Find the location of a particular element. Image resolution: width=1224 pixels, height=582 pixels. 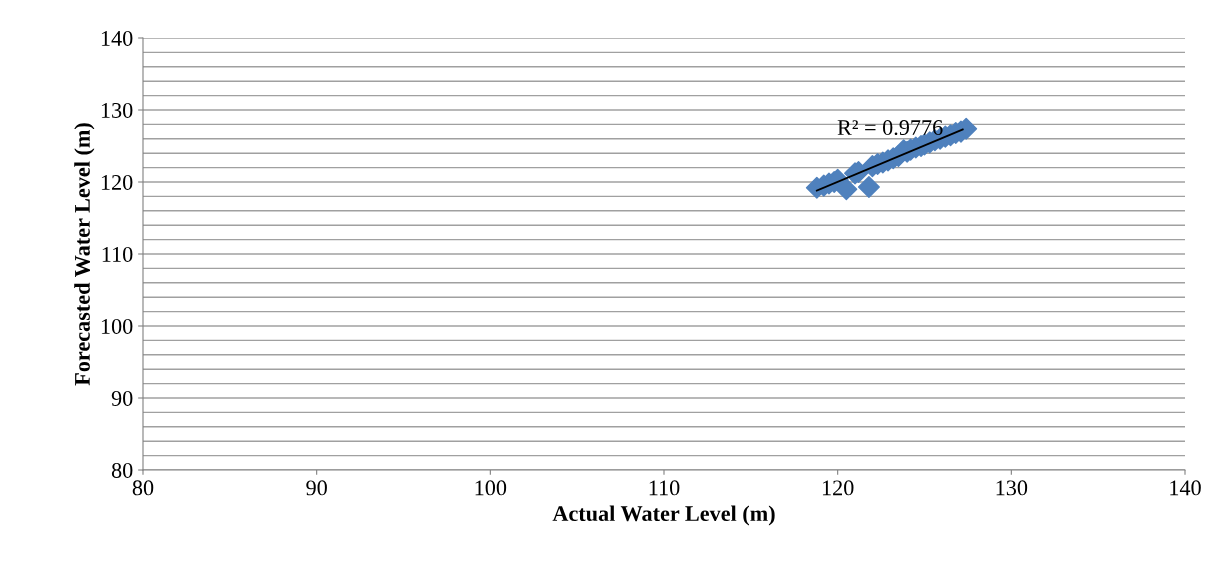

x-axis-title: Actual Water Level (m) is located at coordinates (663, 515).